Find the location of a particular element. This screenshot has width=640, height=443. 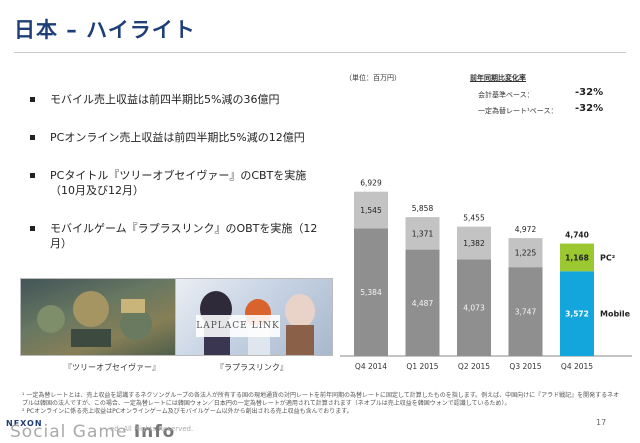

page-number: 17 is located at coordinates (601, 422).